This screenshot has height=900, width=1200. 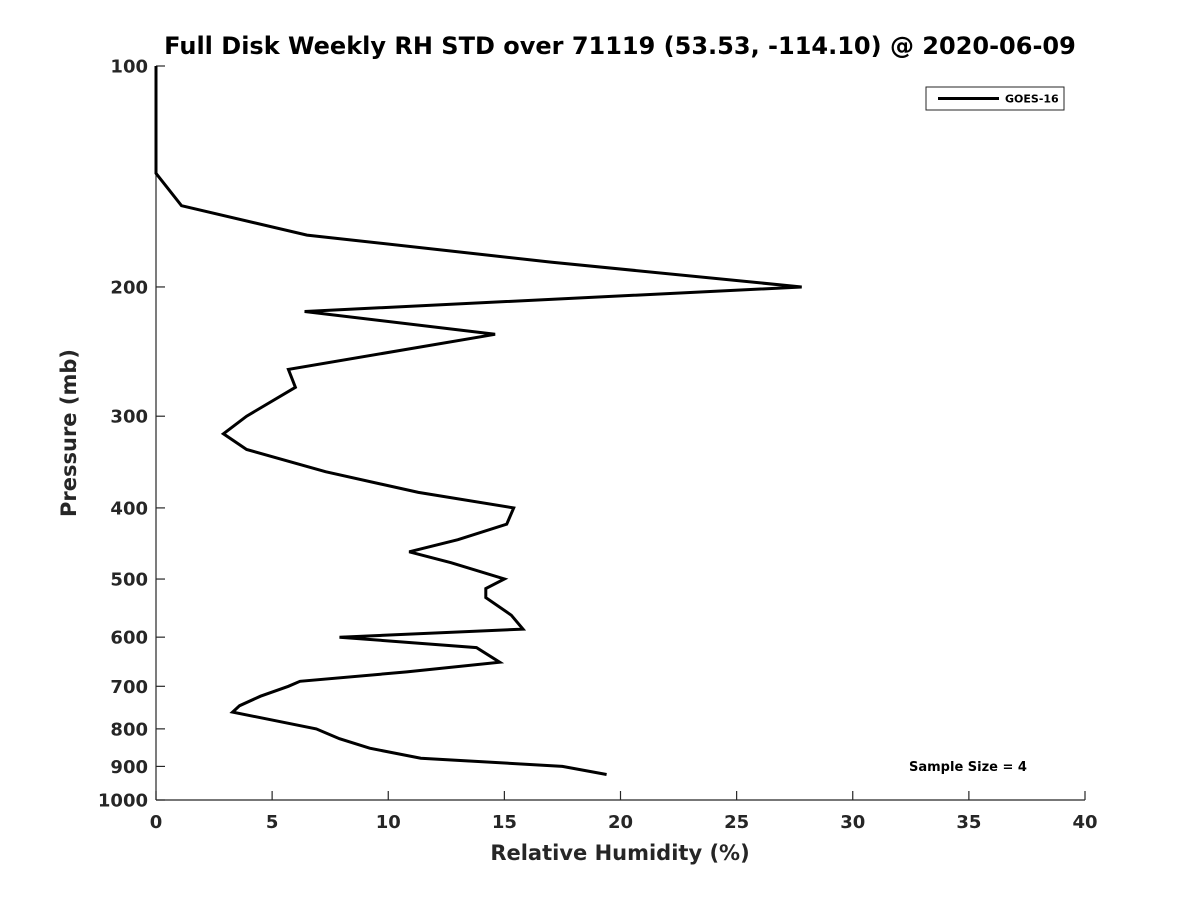 What do you see at coordinates (129, 729) in the screenshot?
I see `y-tick-label: 800` at bounding box center [129, 729].